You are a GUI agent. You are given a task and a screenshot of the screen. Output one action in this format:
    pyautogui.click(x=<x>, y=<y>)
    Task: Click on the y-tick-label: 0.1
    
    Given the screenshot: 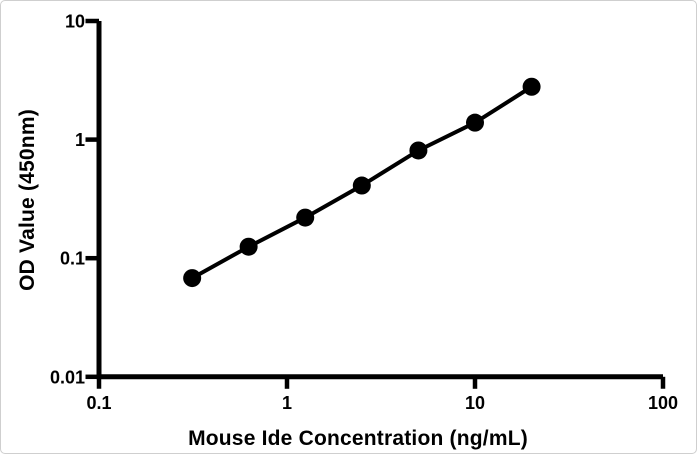 What is the action you would take?
    pyautogui.click(x=72, y=259)
    